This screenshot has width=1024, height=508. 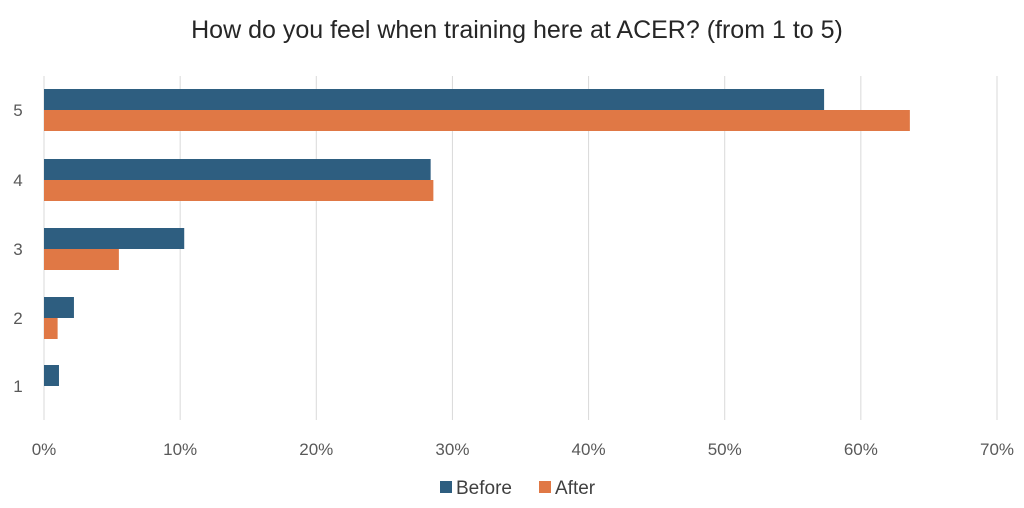 What do you see at coordinates (44, 449) in the screenshot?
I see `x-tick-label: 0%` at bounding box center [44, 449].